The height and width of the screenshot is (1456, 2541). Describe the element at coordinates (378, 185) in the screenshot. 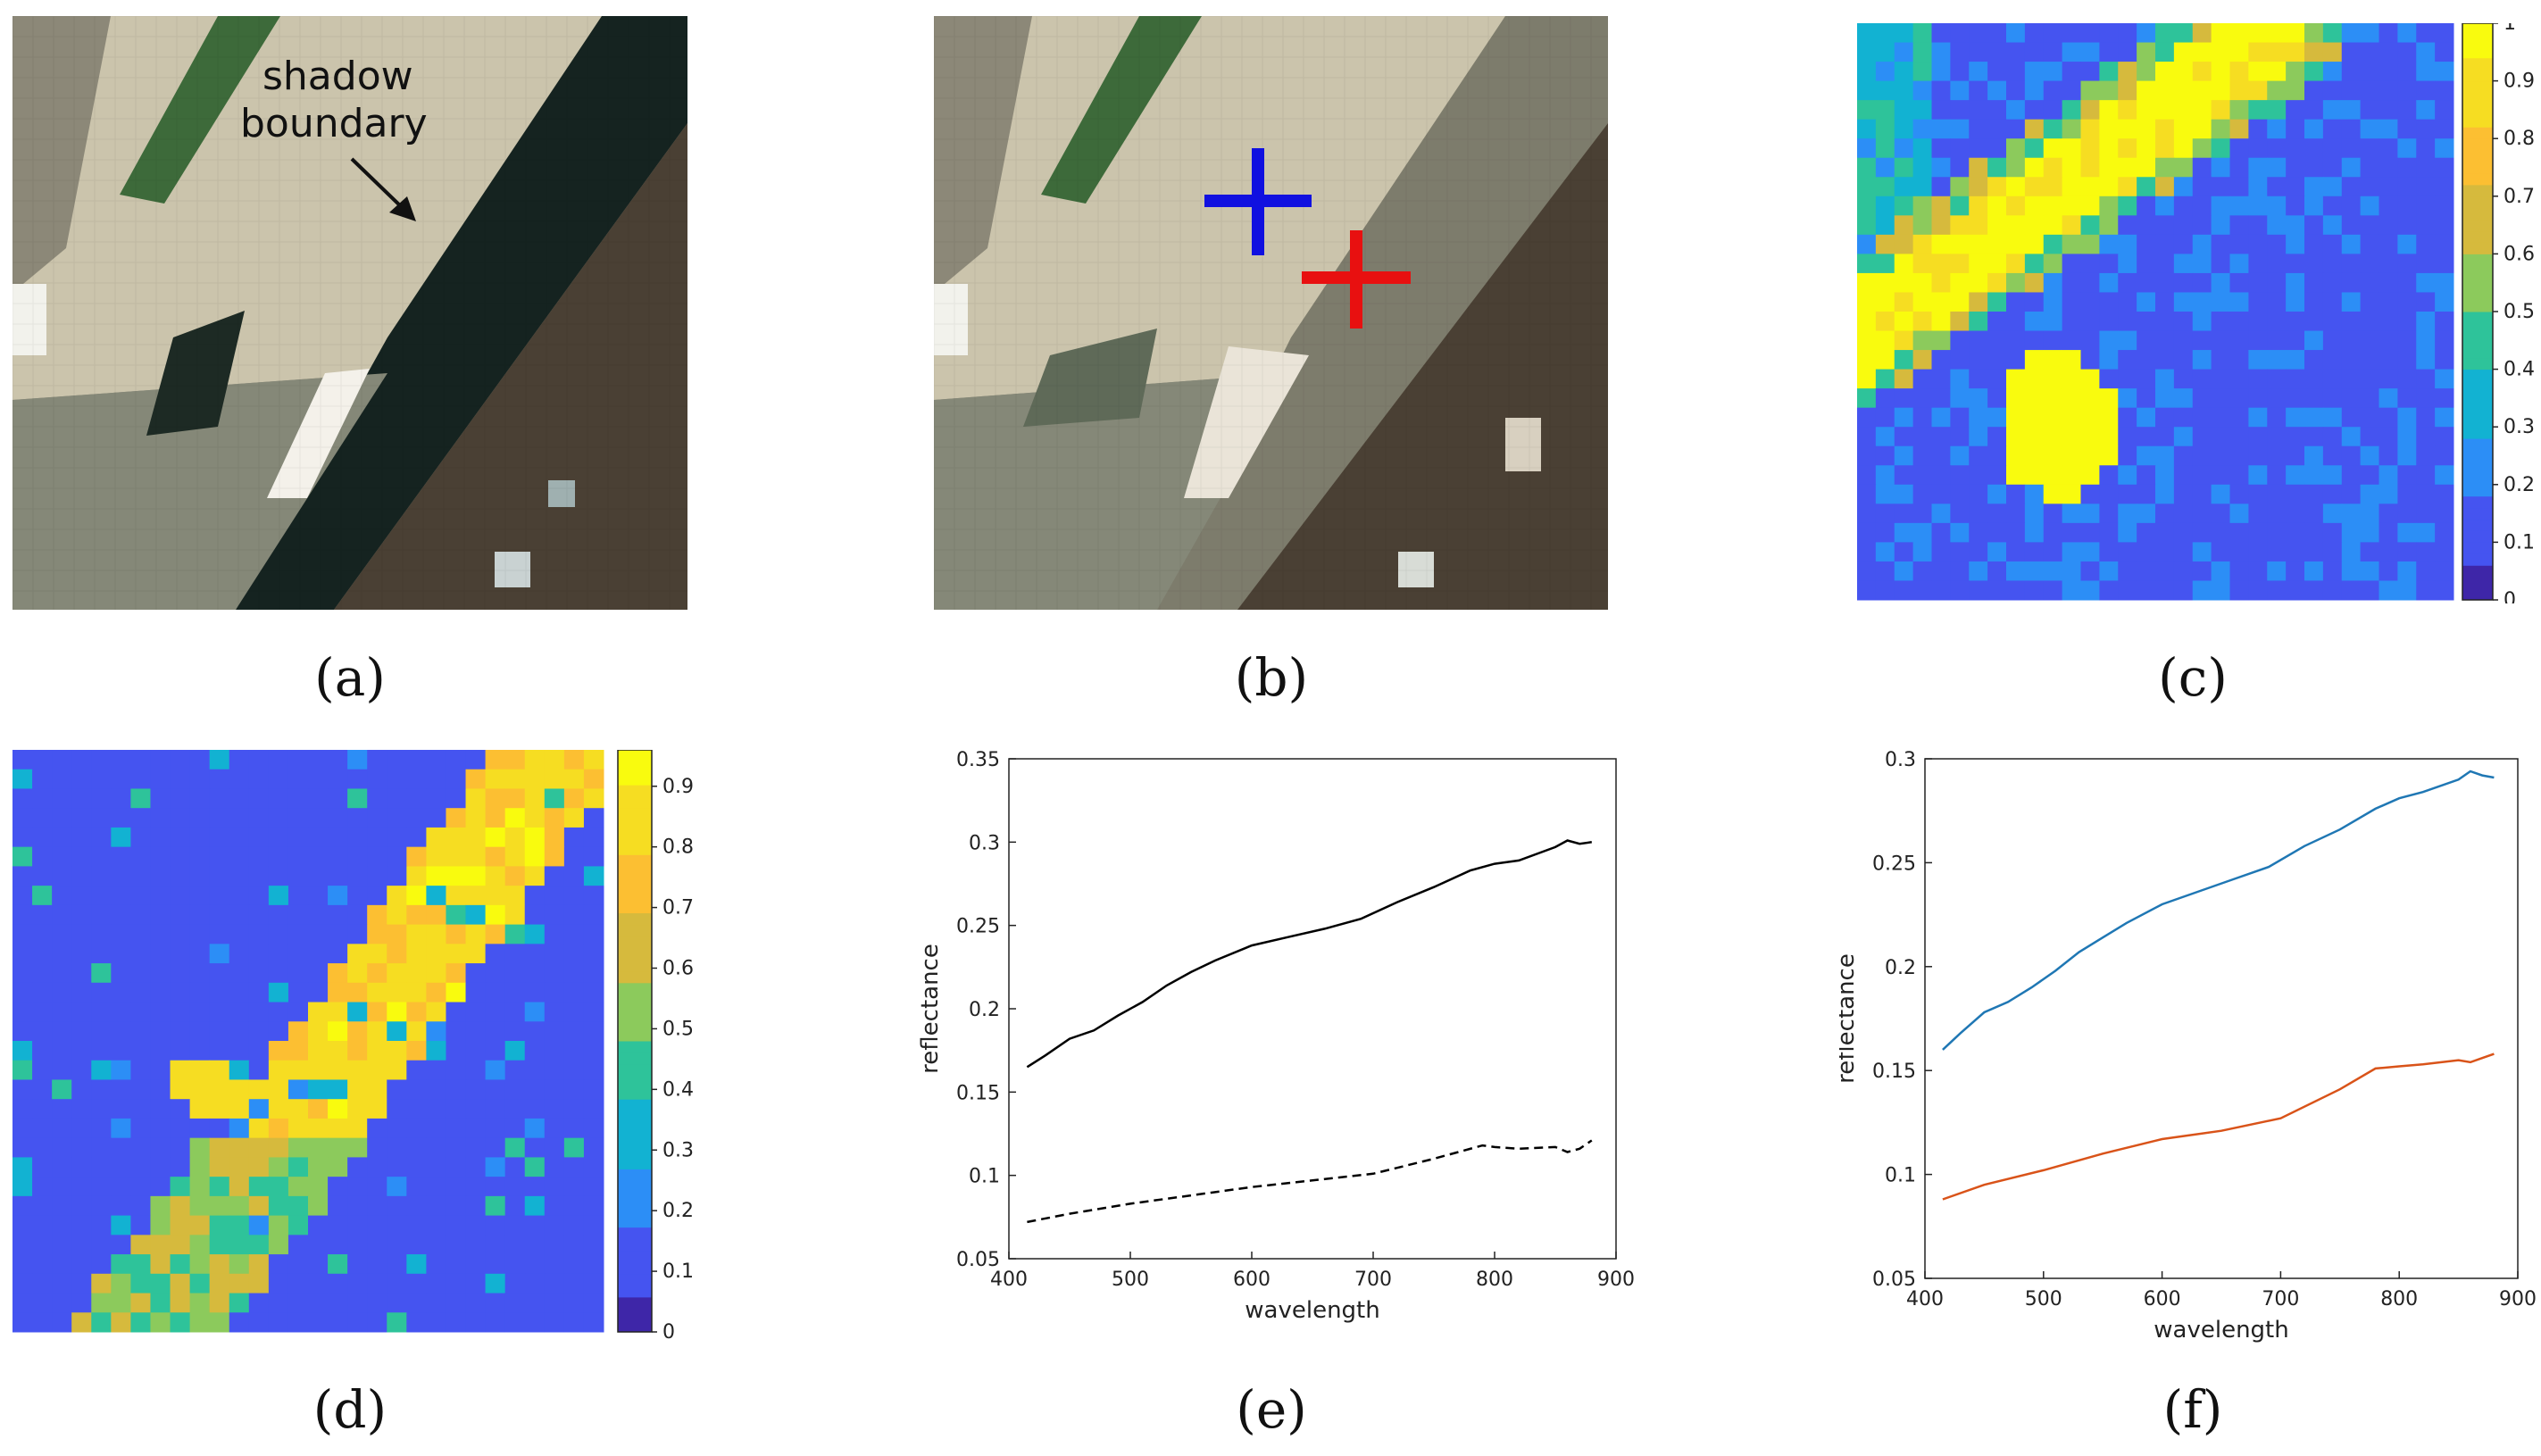

I see `annotation-arrow` at that location.